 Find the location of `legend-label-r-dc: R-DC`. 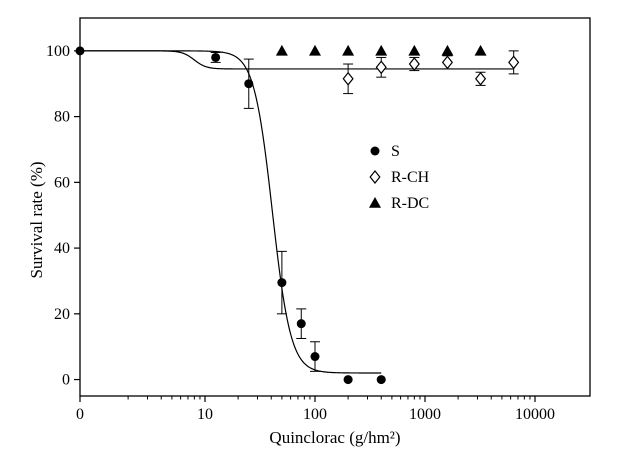

legend-label-r-dc: R-DC is located at coordinates (410, 203).